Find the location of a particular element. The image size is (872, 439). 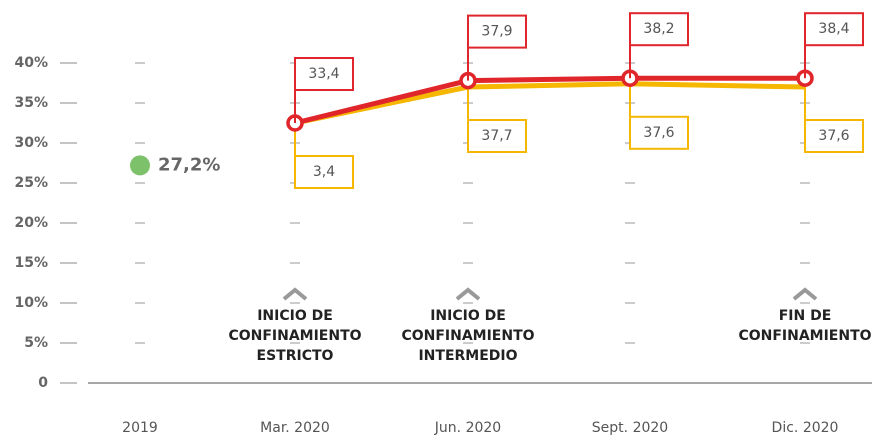

y-tick-label: 35% is located at coordinates (31, 103).